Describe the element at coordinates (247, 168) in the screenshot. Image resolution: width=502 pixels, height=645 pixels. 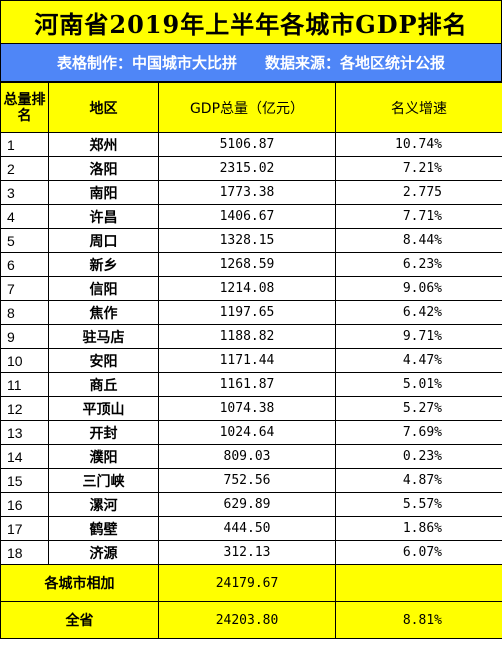
I see `gdp-cell: 2315.02` at that location.